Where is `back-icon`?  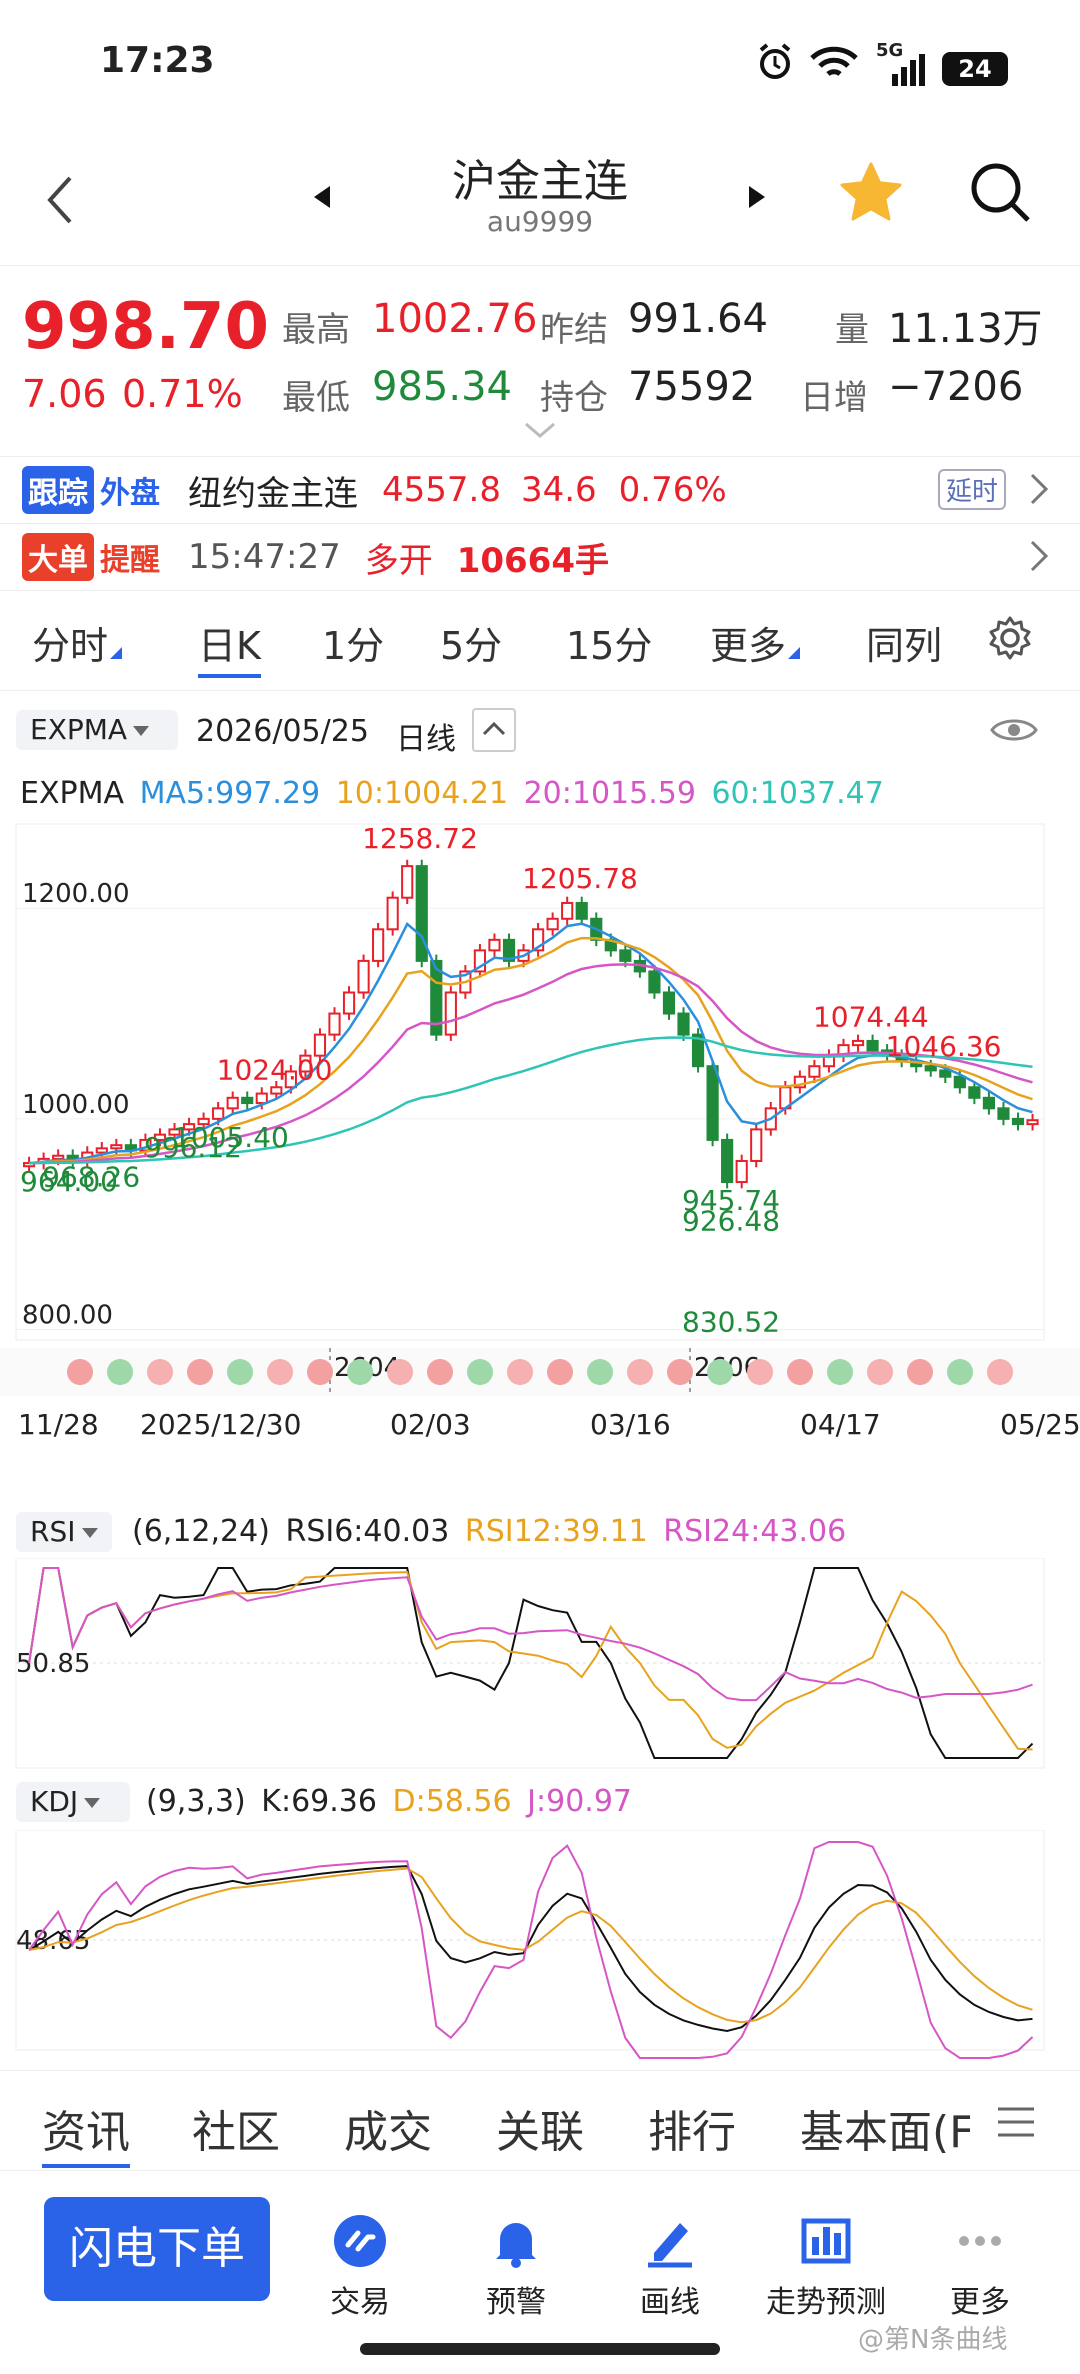 back-icon is located at coordinates (62, 200).